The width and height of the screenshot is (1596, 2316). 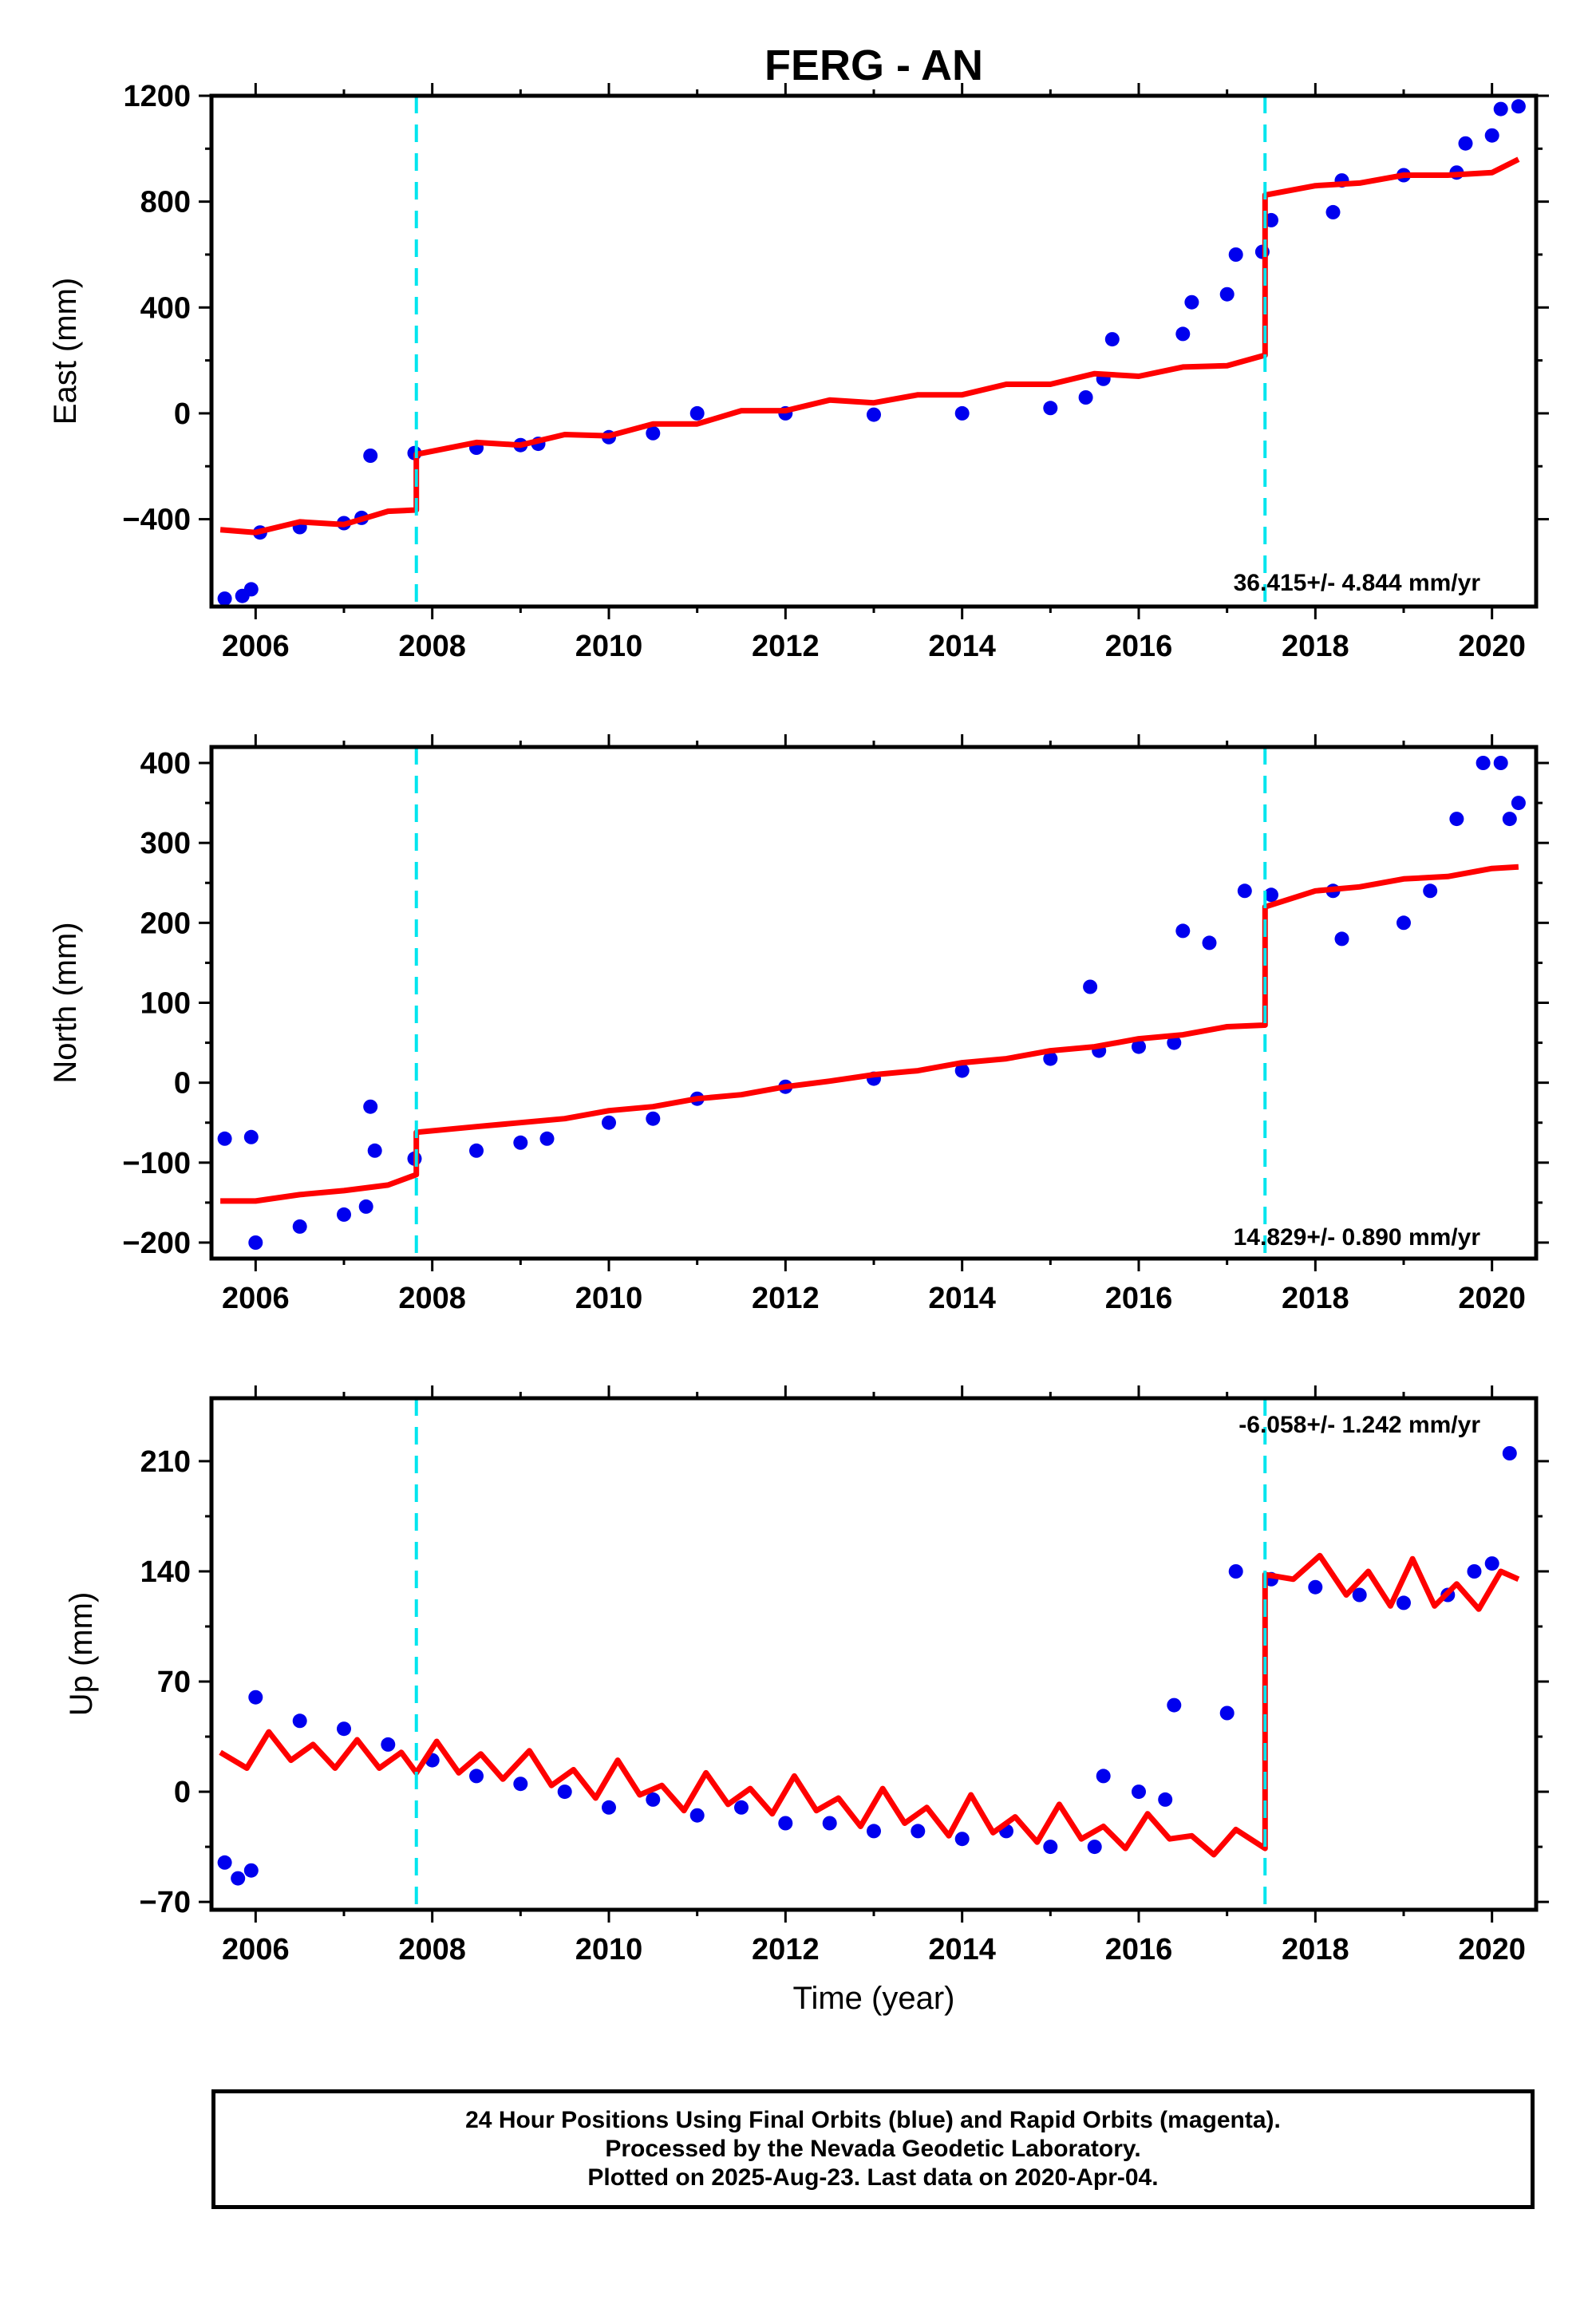 What do you see at coordinates (786, 646) in the screenshot?
I see `x-tick-label: 2012` at bounding box center [786, 646].